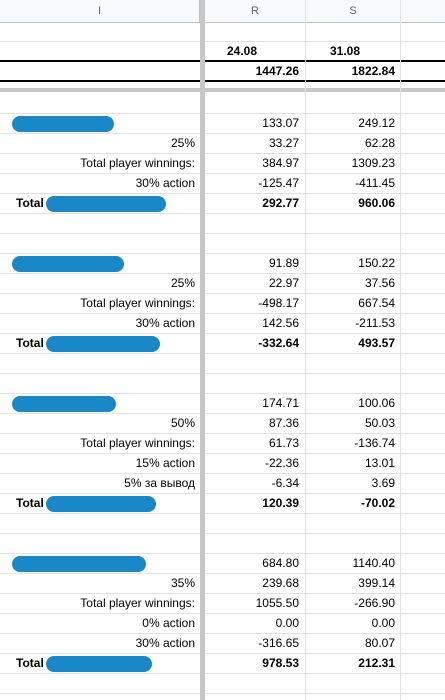  What do you see at coordinates (280, 323) in the screenshot?
I see `value-cell-r: 142.56` at bounding box center [280, 323].